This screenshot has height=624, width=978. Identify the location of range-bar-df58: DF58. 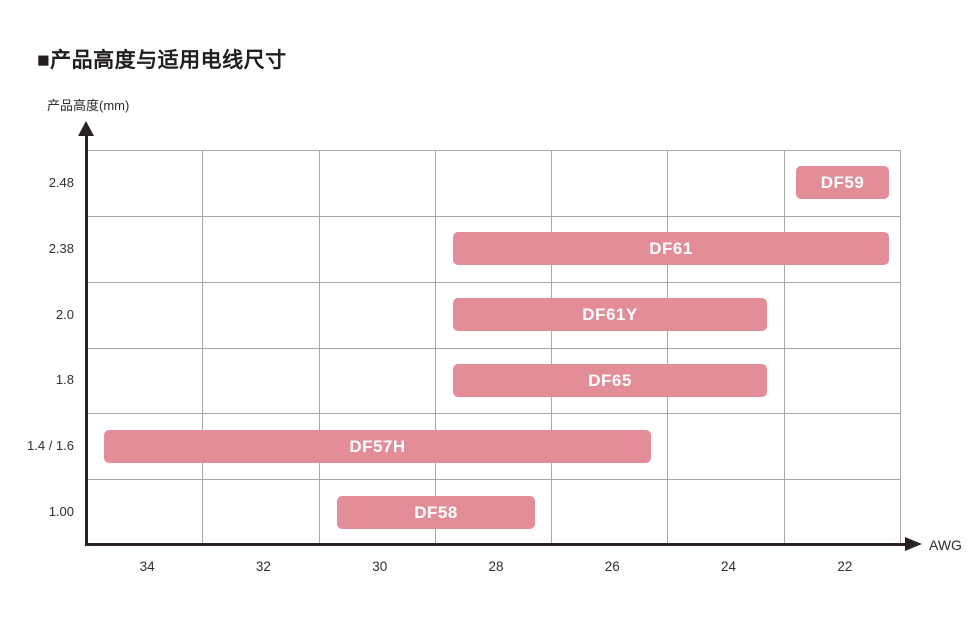
(436, 512).